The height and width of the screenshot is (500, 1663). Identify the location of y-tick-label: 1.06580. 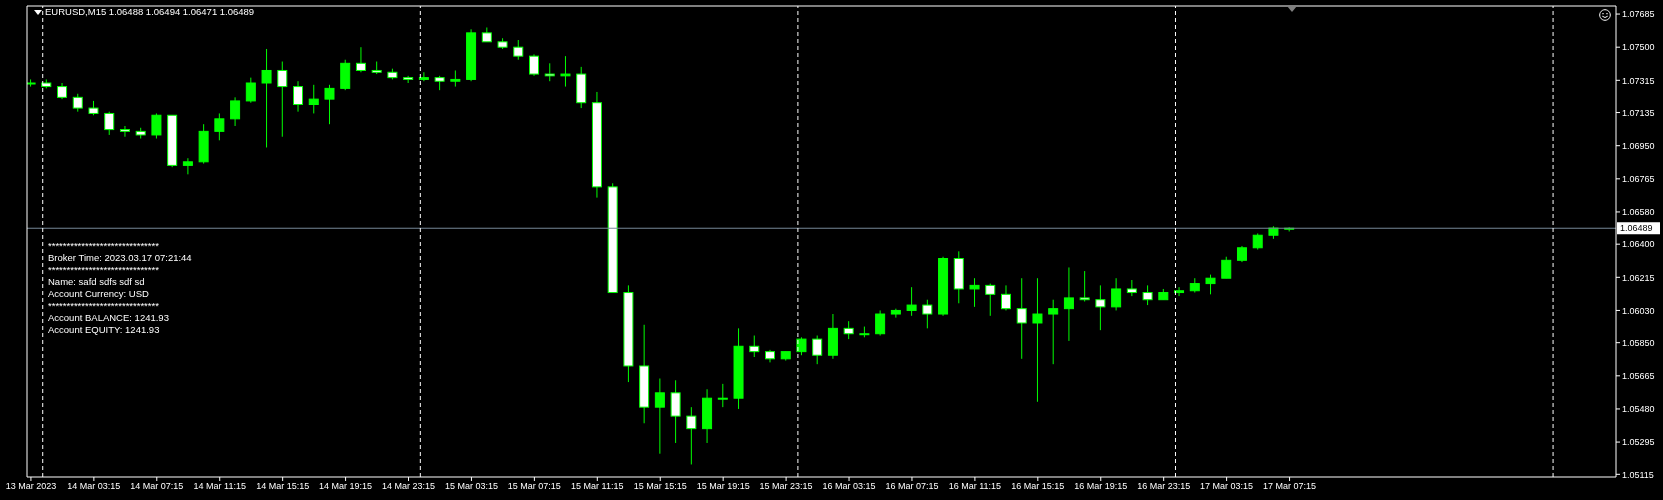
(1638, 212).